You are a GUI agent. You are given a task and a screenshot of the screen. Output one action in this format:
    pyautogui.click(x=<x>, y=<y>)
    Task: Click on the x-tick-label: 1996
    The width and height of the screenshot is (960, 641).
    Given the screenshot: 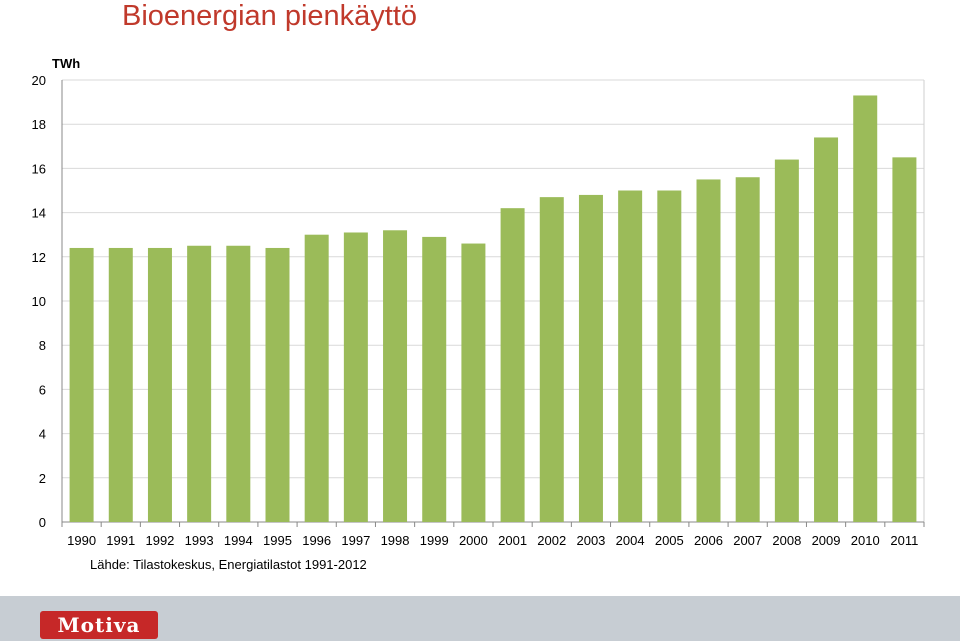 What is the action you would take?
    pyautogui.click(x=316, y=540)
    